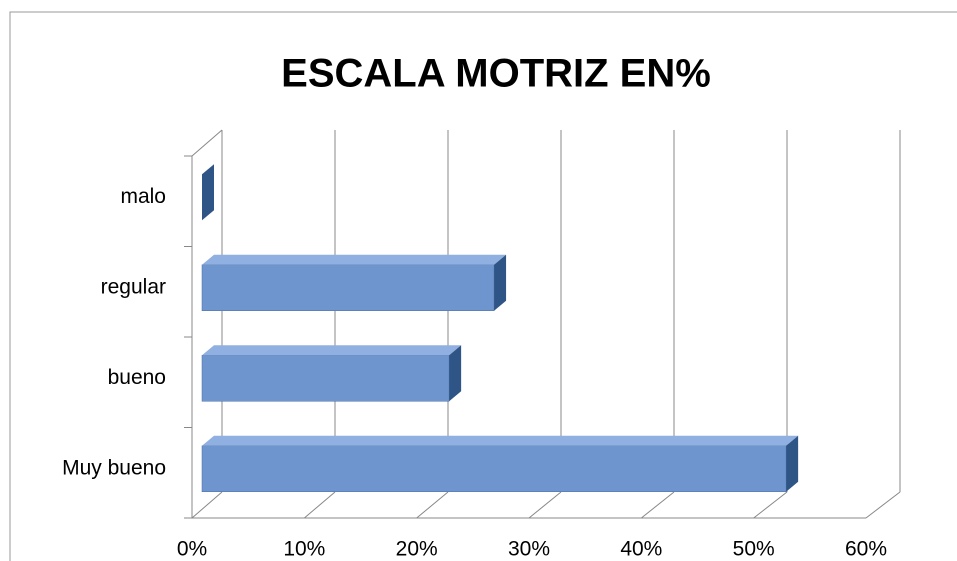 Image resolution: width=957 pixels, height=561 pixels. What do you see at coordinates (143, 196) in the screenshot?
I see `y-tick-label: malo` at bounding box center [143, 196].